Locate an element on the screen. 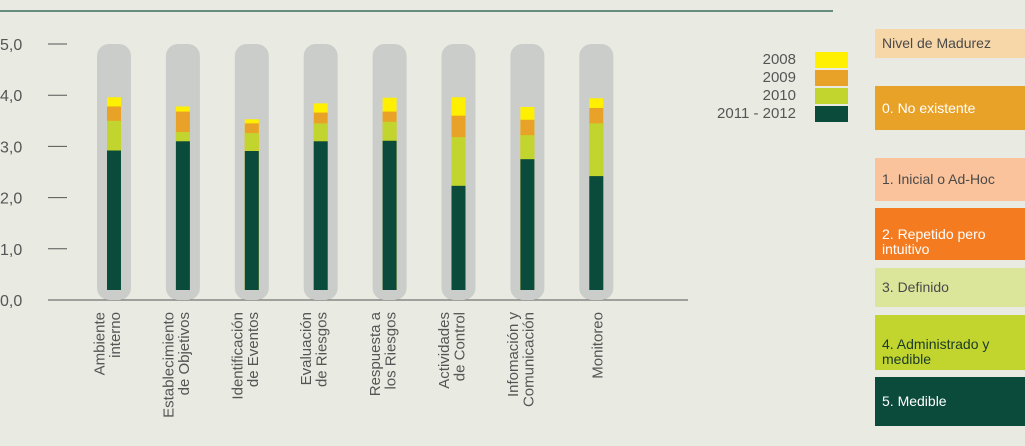 The image size is (1025, 446). maturity-level-label: 2. Repetido pero intuitivo is located at coordinates (934, 241).